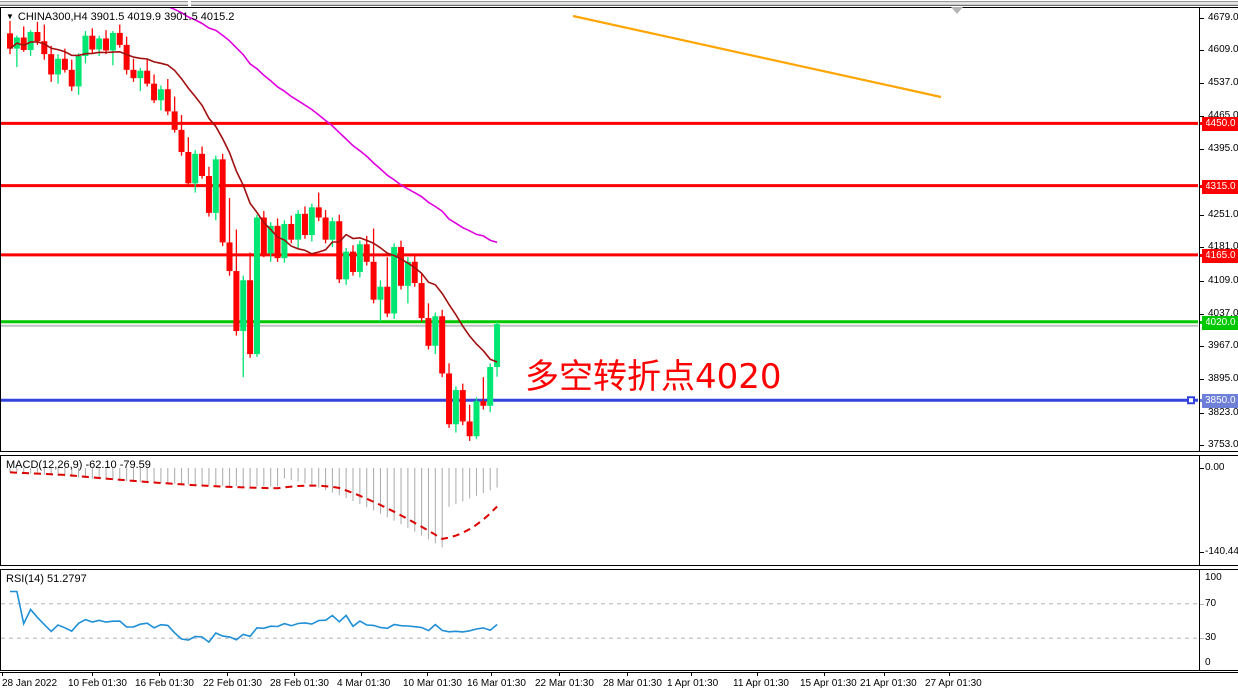  I want to click on price-tick-label: 4395.0, so click(1223, 148).